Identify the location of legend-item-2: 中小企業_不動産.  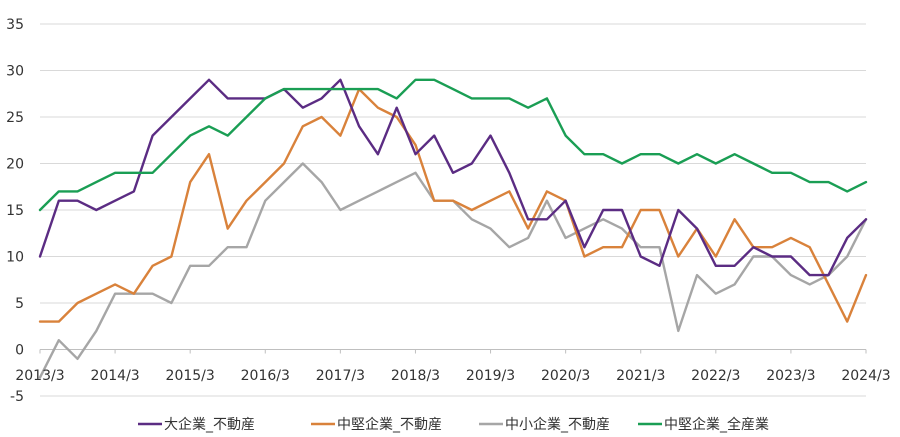
(544, 424).